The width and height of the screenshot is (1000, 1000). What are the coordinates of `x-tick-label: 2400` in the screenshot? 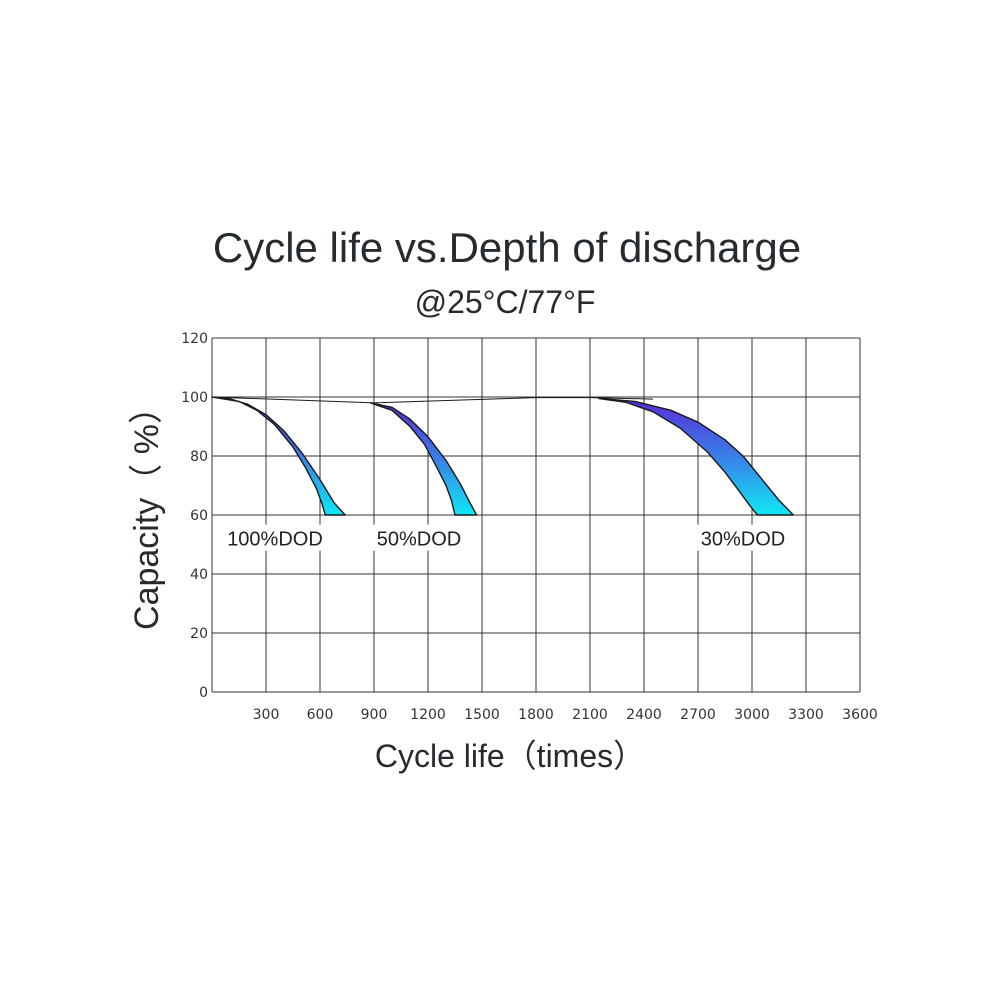 It's located at (644, 715).